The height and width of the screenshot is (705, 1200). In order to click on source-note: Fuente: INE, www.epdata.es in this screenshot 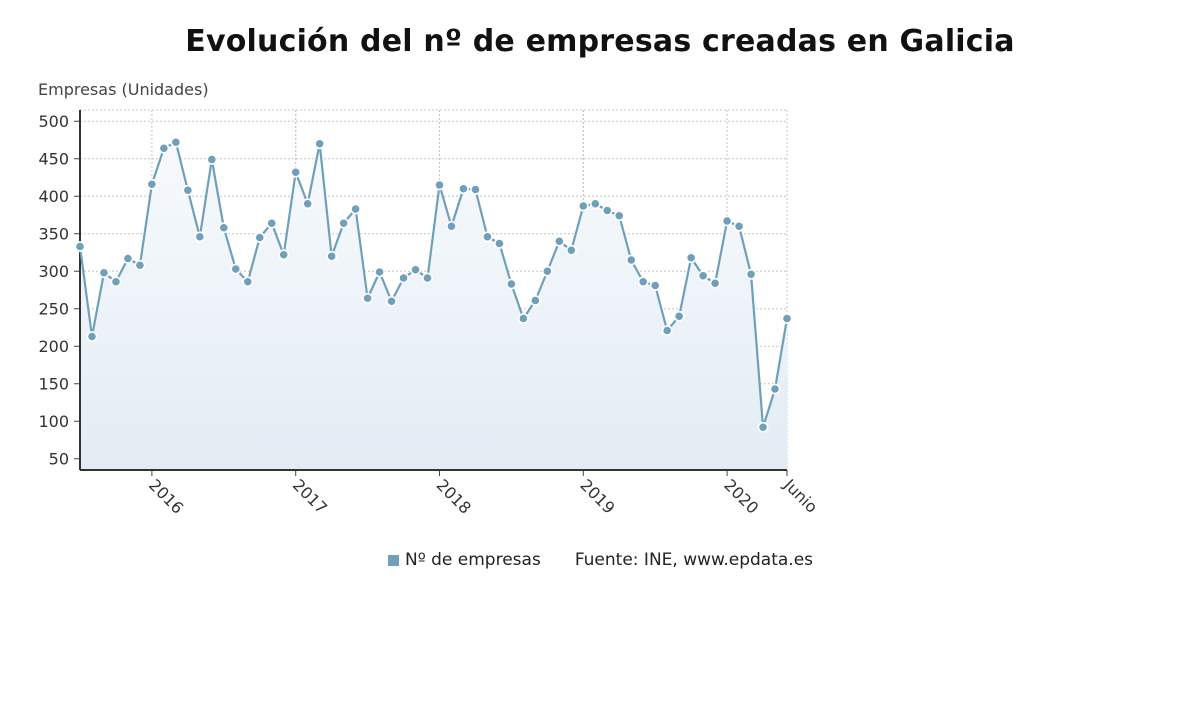, I will do `click(694, 560)`.